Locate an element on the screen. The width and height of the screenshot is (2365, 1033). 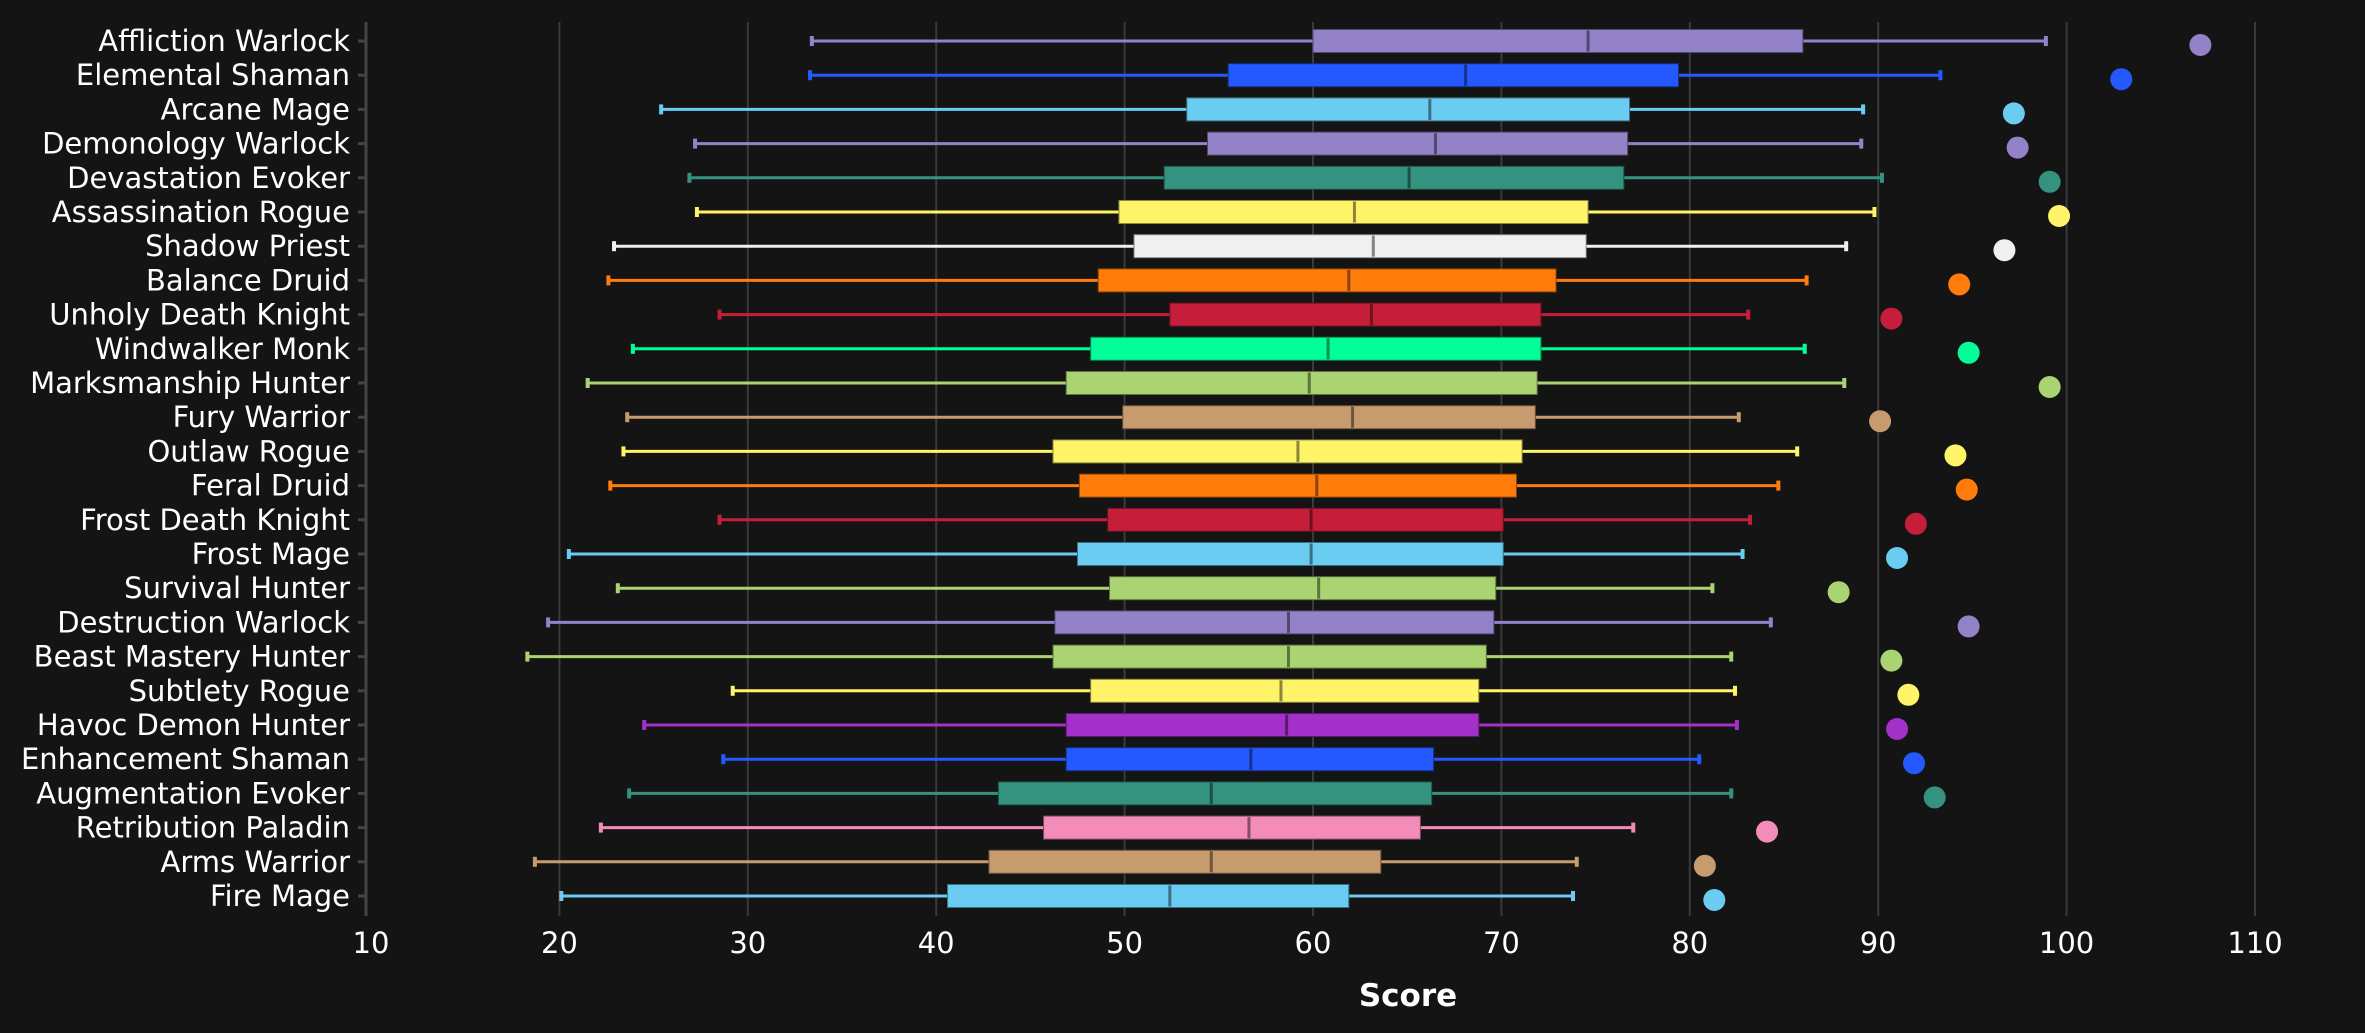
box-outlaw-rogue is located at coordinates (1294, 453).